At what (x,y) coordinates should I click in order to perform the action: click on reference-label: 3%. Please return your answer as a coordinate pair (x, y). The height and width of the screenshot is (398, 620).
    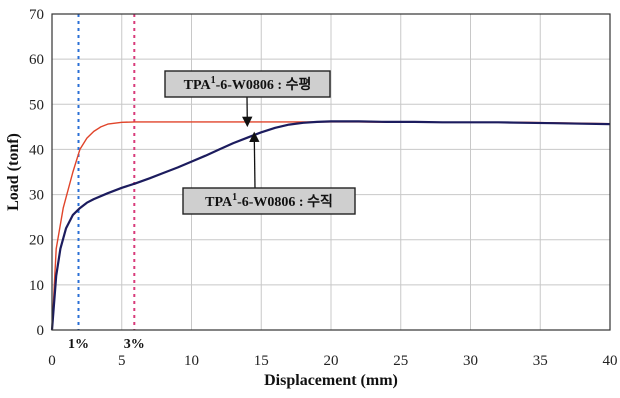
    Looking at the image, I should click on (134, 344).